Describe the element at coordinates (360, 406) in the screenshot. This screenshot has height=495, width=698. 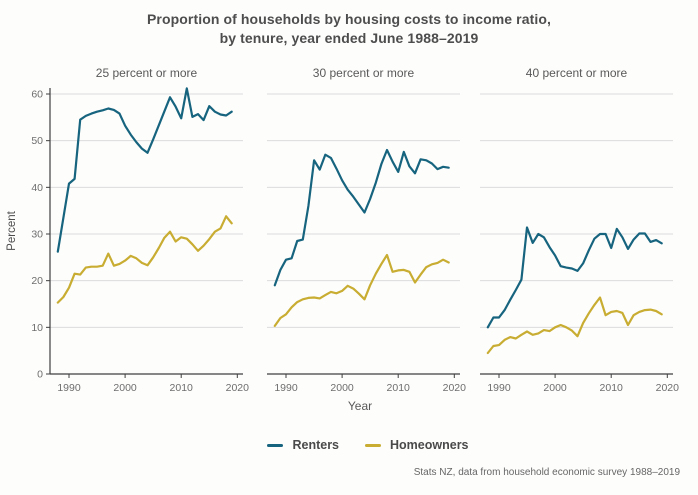
I see `x-axis-title: Year` at that location.